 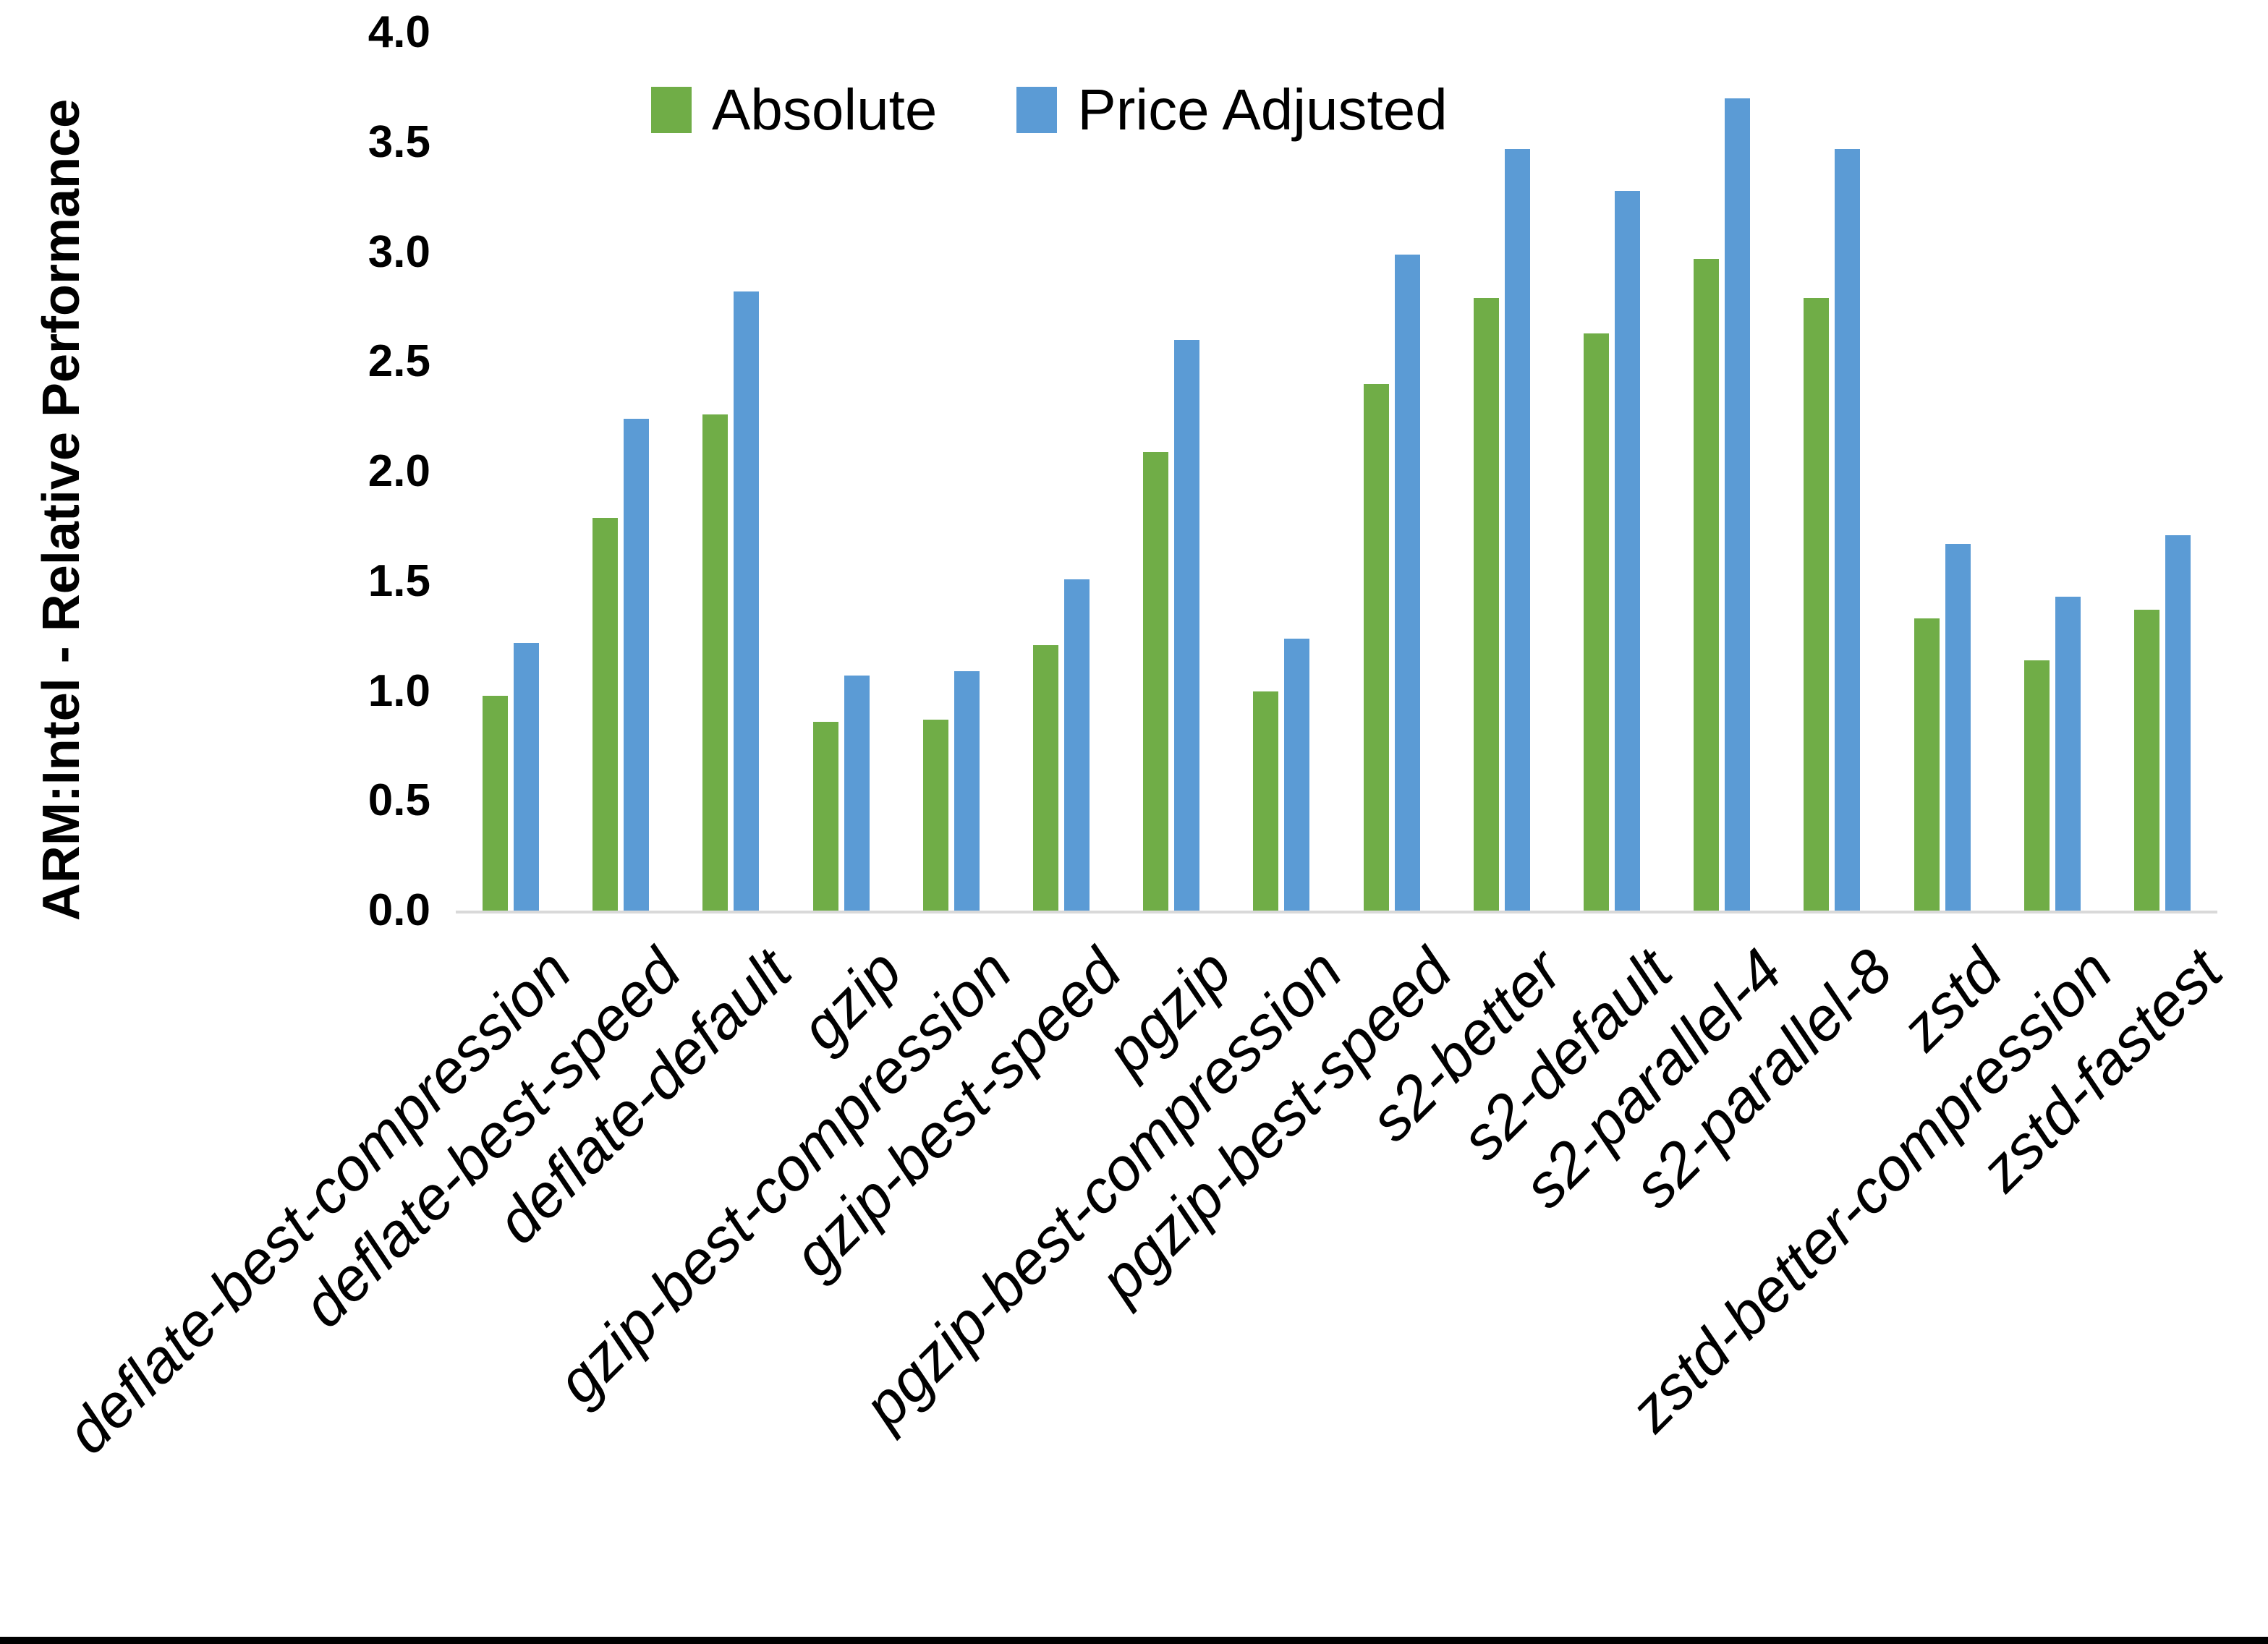 I want to click on legend-swatch-price-adjusted-icon, so click(x=1037, y=110).